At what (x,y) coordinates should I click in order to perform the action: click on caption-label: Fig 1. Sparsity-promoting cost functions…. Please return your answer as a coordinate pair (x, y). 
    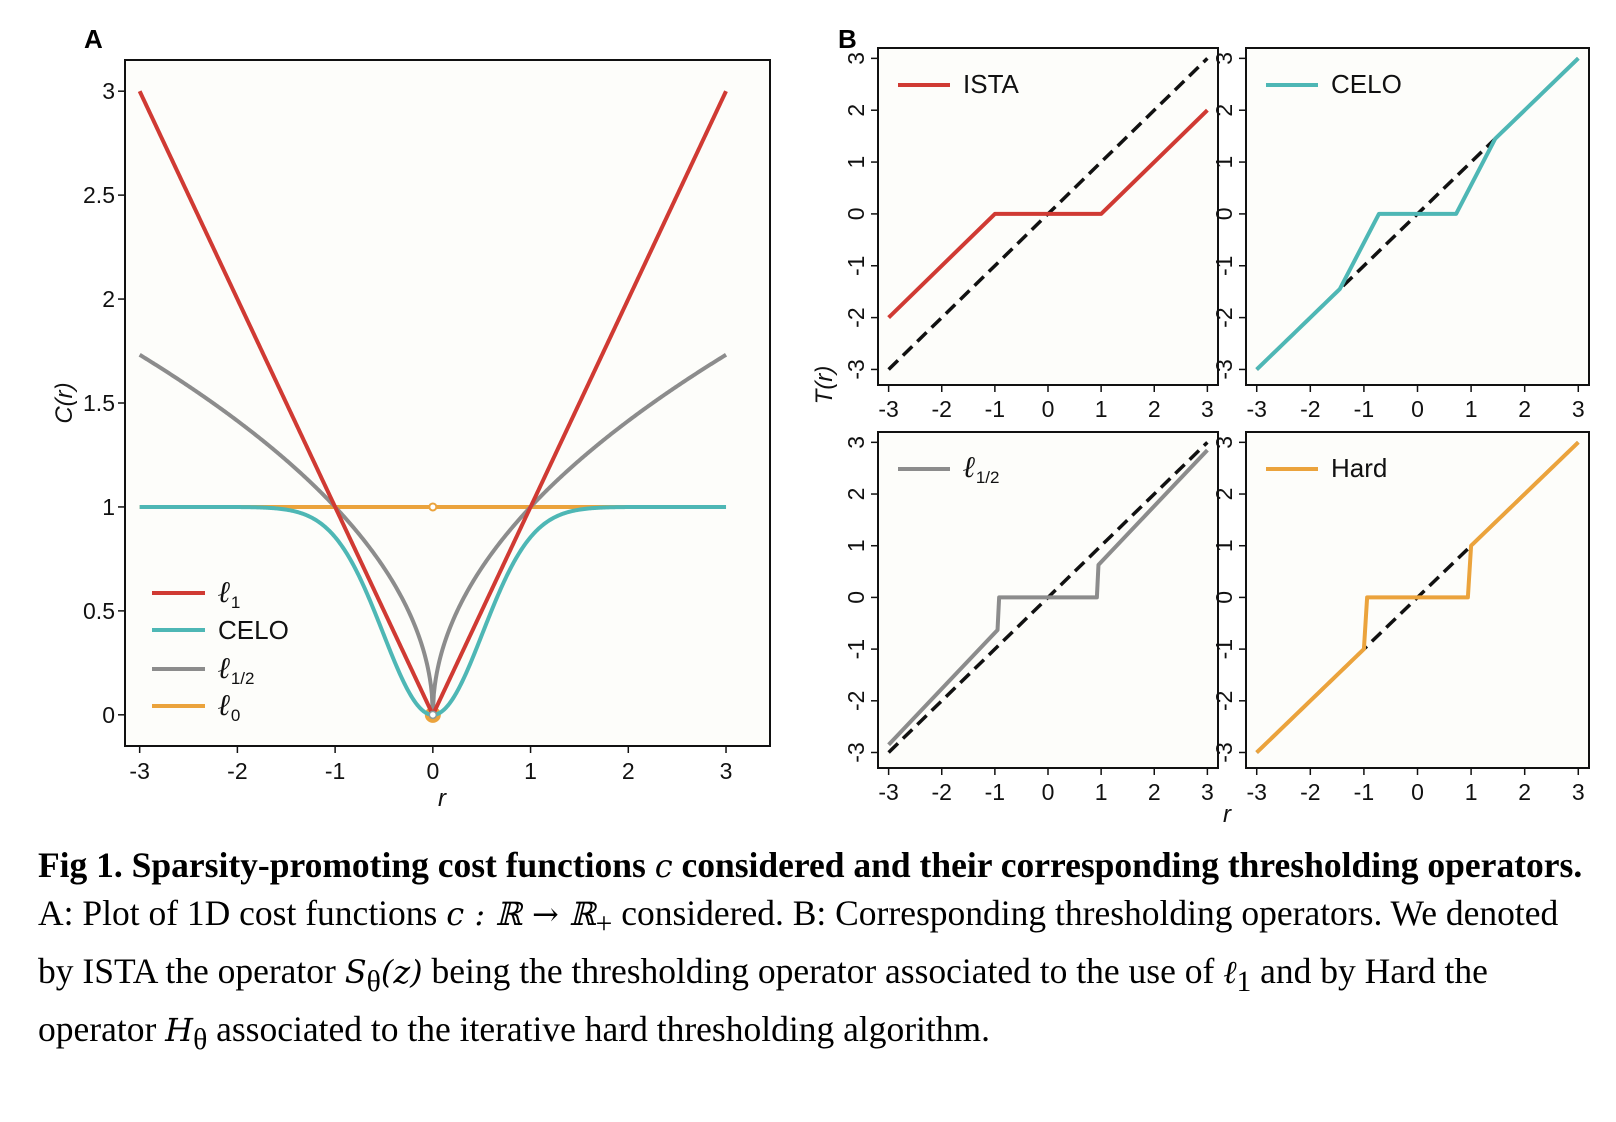
    Looking at the image, I should click on (810, 865).